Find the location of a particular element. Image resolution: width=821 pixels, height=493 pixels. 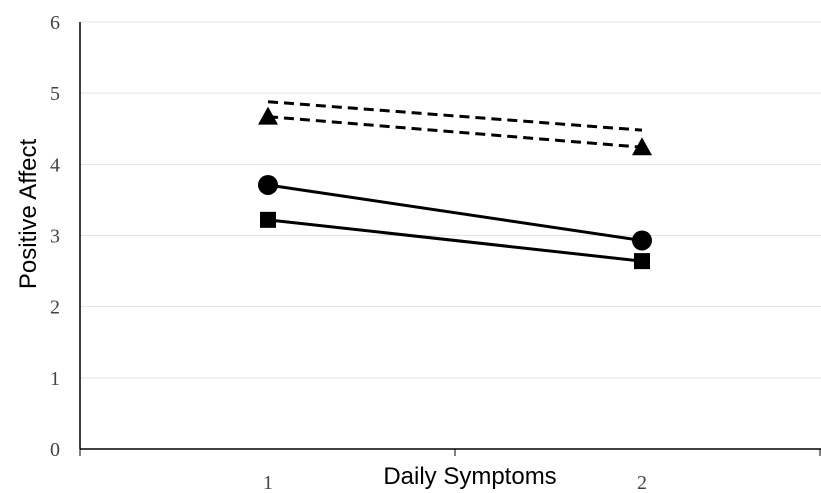

y-axis-title: Positive Affect is located at coordinates (28, 214).